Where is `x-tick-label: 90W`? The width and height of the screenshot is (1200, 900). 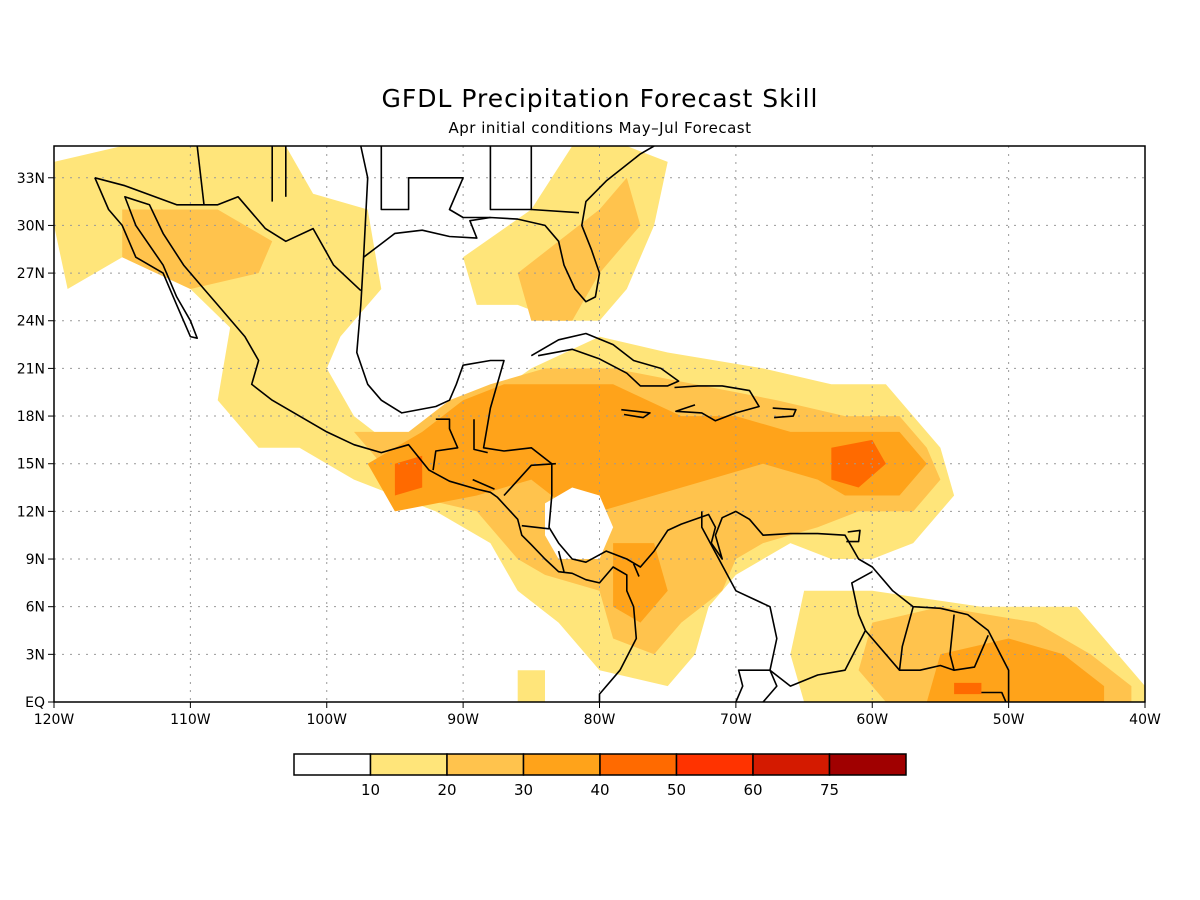
x-tick-label: 90W is located at coordinates (463, 720).